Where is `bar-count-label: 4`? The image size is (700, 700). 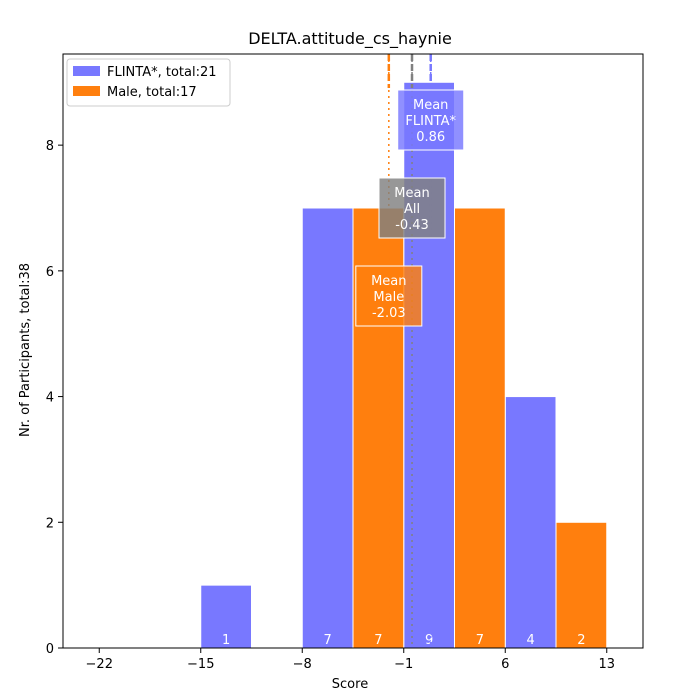 bar-count-label: 4 is located at coordinates (530, 640).